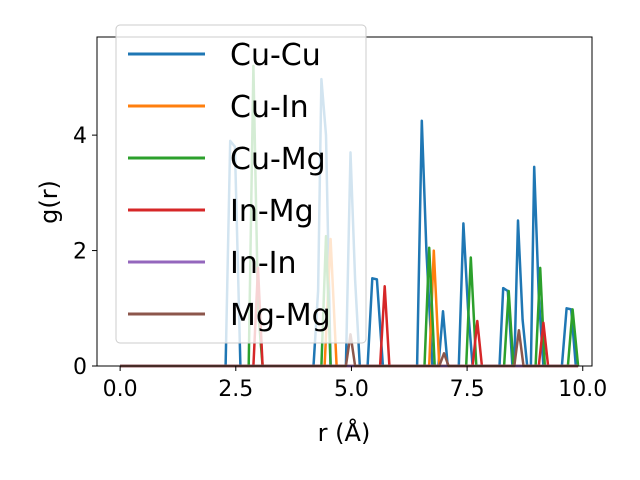 Image resolution: width=640 pixels, height=480 pixels. Describe the element at coordinates (80, 367) in the screenshot. I see `y-tick-label: 0` at that location.